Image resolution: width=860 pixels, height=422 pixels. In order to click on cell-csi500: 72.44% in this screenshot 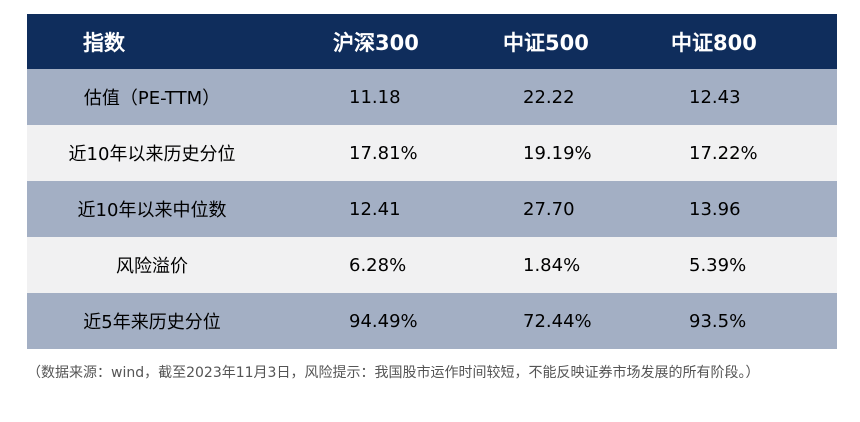, I will do `click(557, 321)`.